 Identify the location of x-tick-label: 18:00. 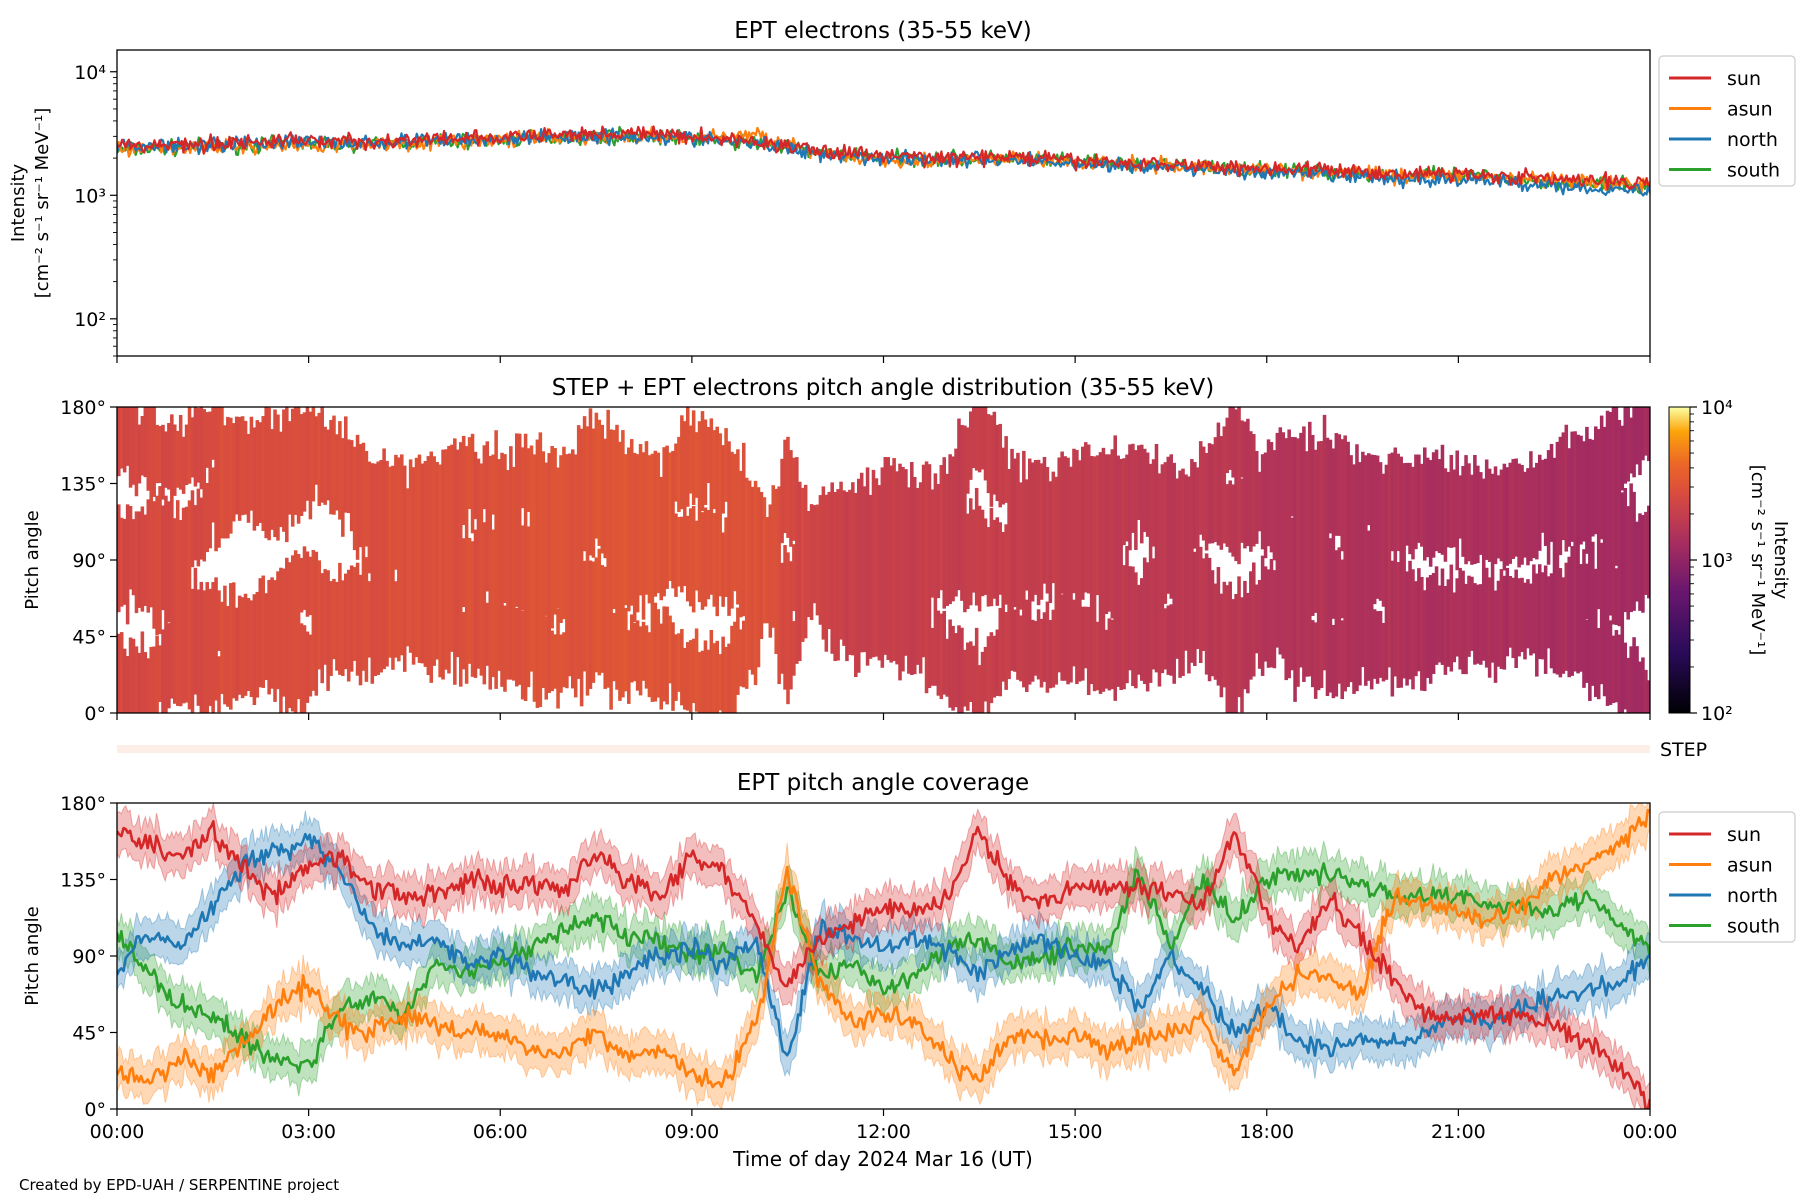
(1266, 1132).